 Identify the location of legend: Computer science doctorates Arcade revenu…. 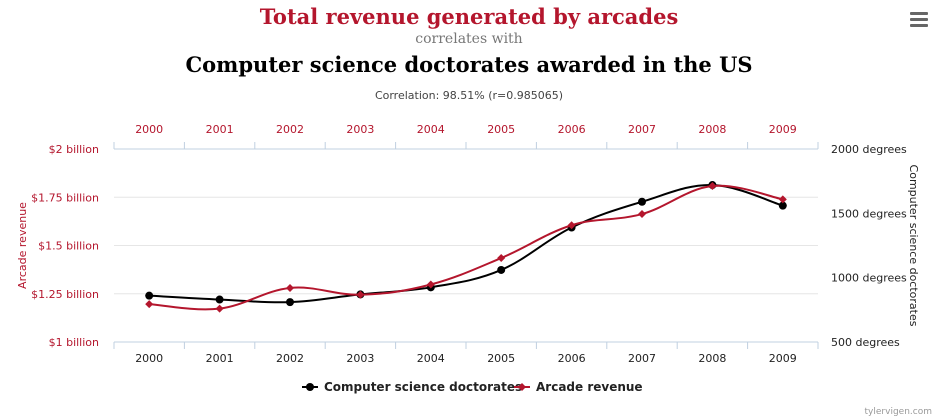
(472, 387).